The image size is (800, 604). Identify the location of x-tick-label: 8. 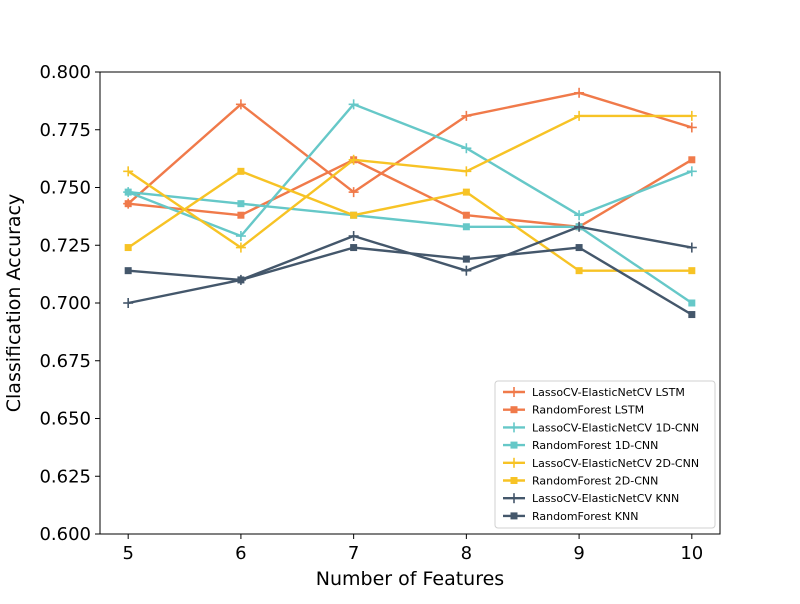
(466, 553).